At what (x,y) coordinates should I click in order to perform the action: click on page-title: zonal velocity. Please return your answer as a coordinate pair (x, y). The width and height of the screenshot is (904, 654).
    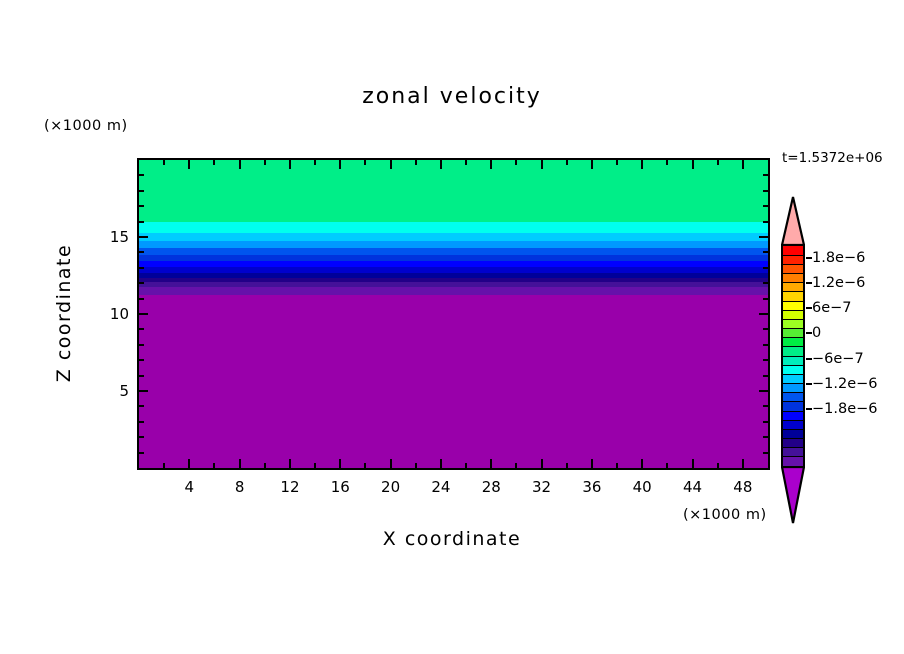
    Looking at the image, I should click on (452, 96).